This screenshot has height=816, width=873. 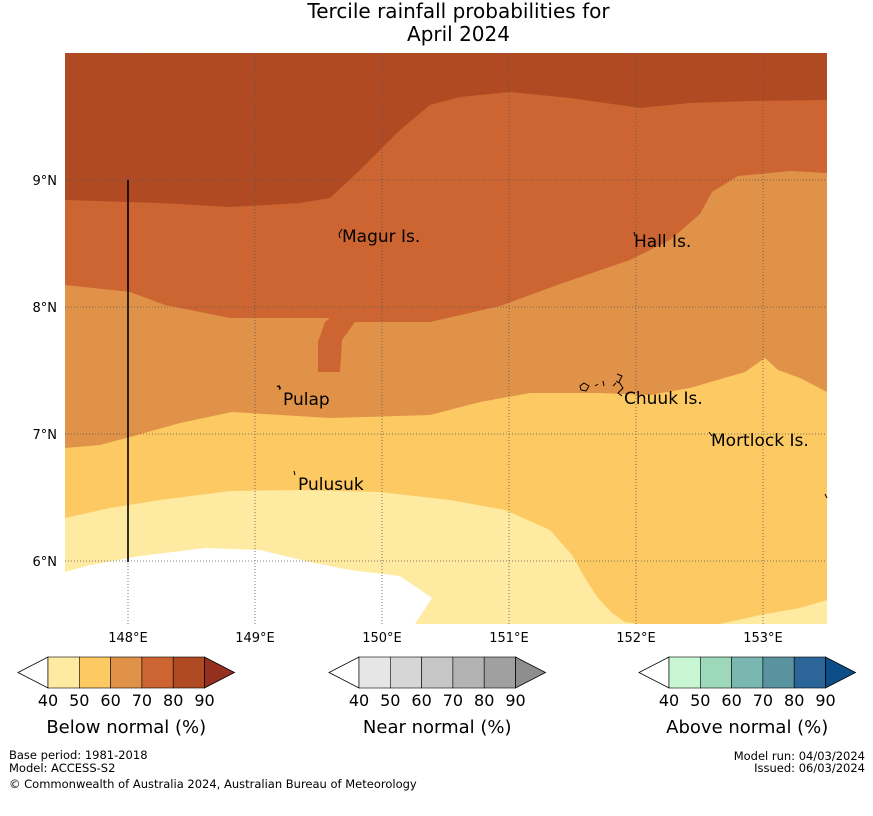 What do you see at coordinates (747, 727) in the screenshot?
I see `legend-title: Above normal (%)` at bounding box center [747, 727].